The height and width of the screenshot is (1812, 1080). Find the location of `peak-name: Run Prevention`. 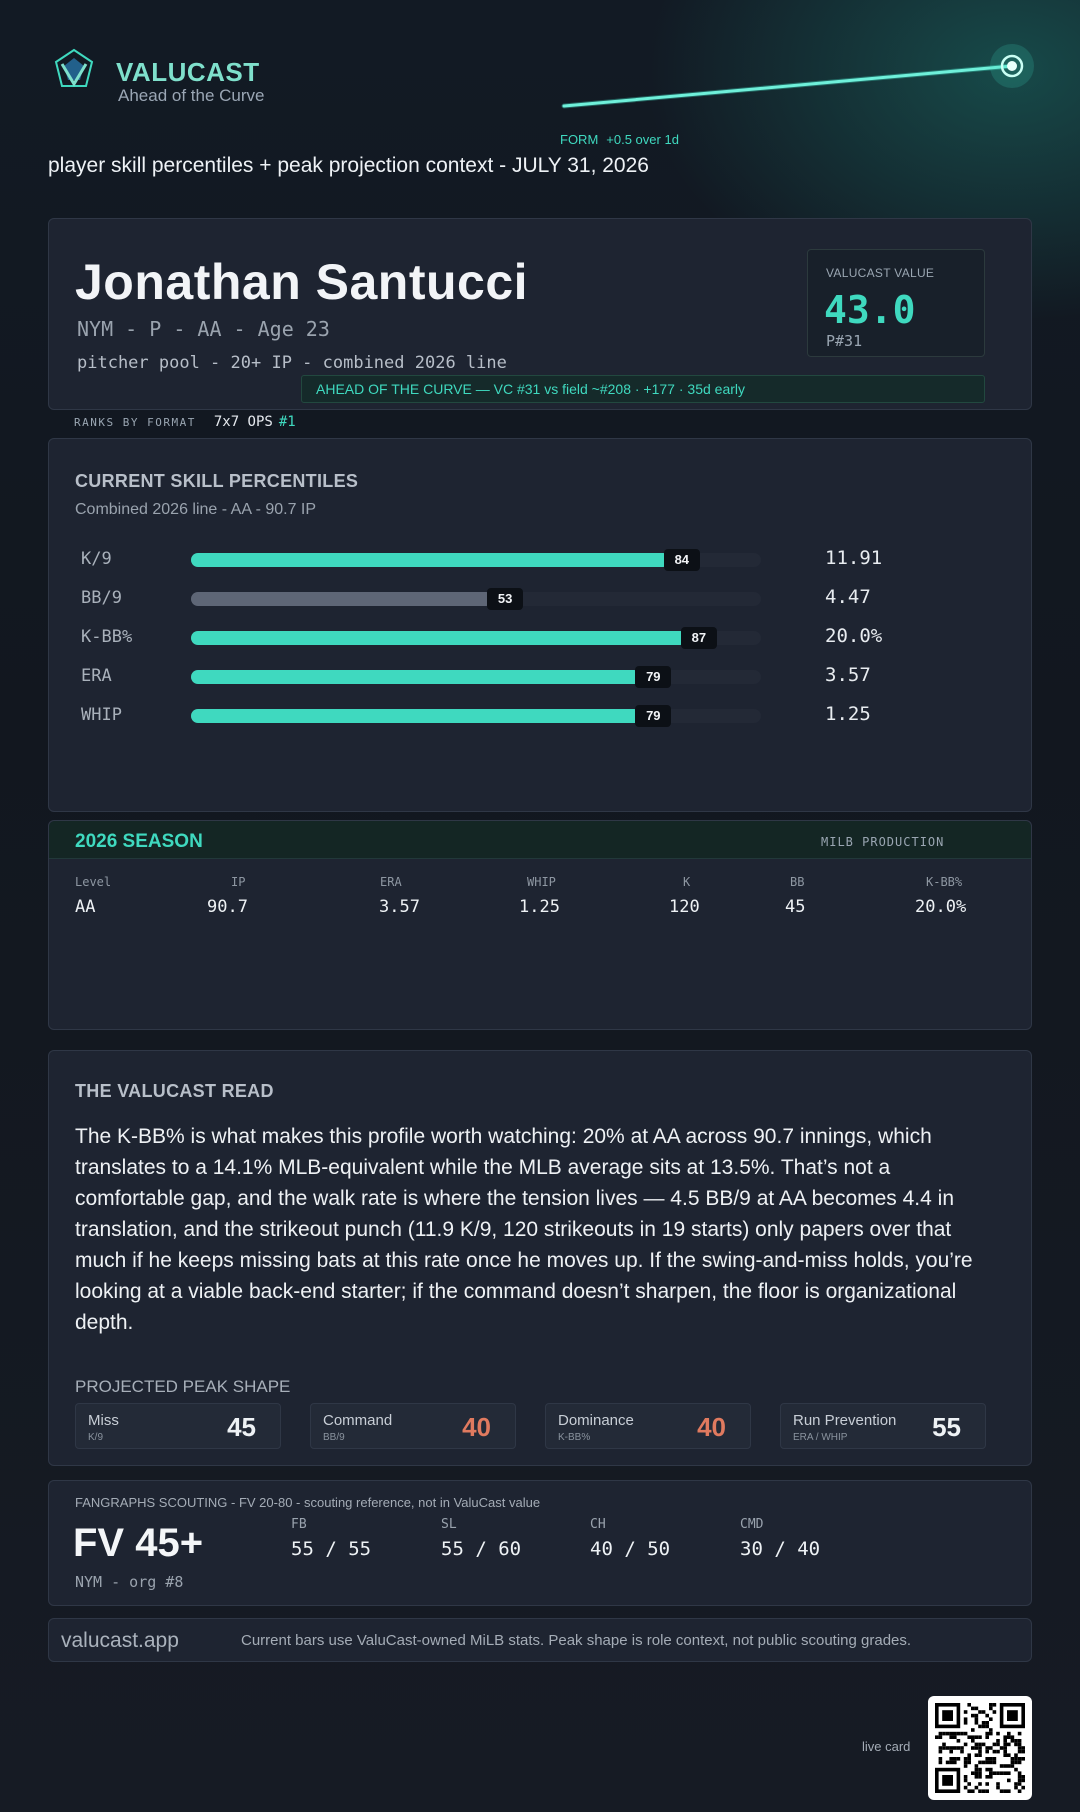

peak-name: Run Prevention is located at coordinates (845, 1420).